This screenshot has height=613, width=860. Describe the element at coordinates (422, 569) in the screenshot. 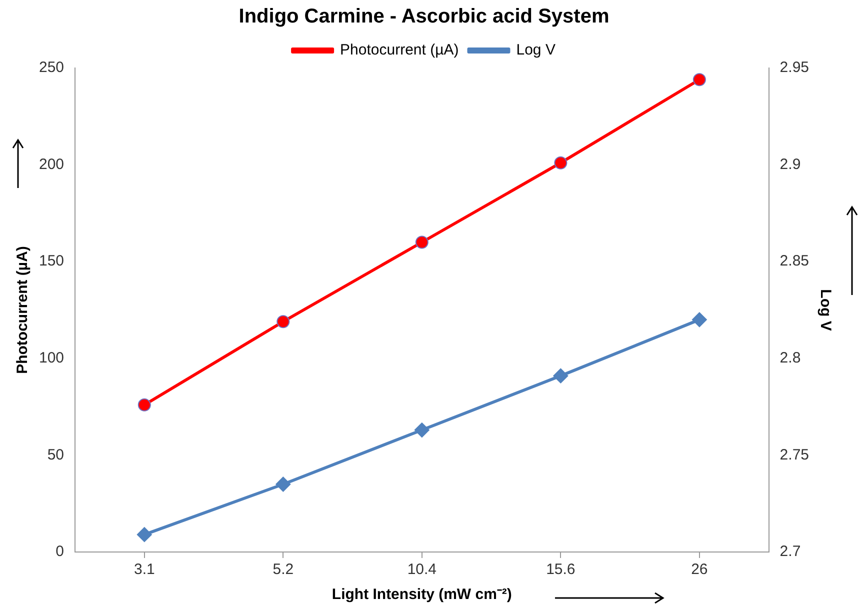

I see `x-tick-label: 10.4` at that location.